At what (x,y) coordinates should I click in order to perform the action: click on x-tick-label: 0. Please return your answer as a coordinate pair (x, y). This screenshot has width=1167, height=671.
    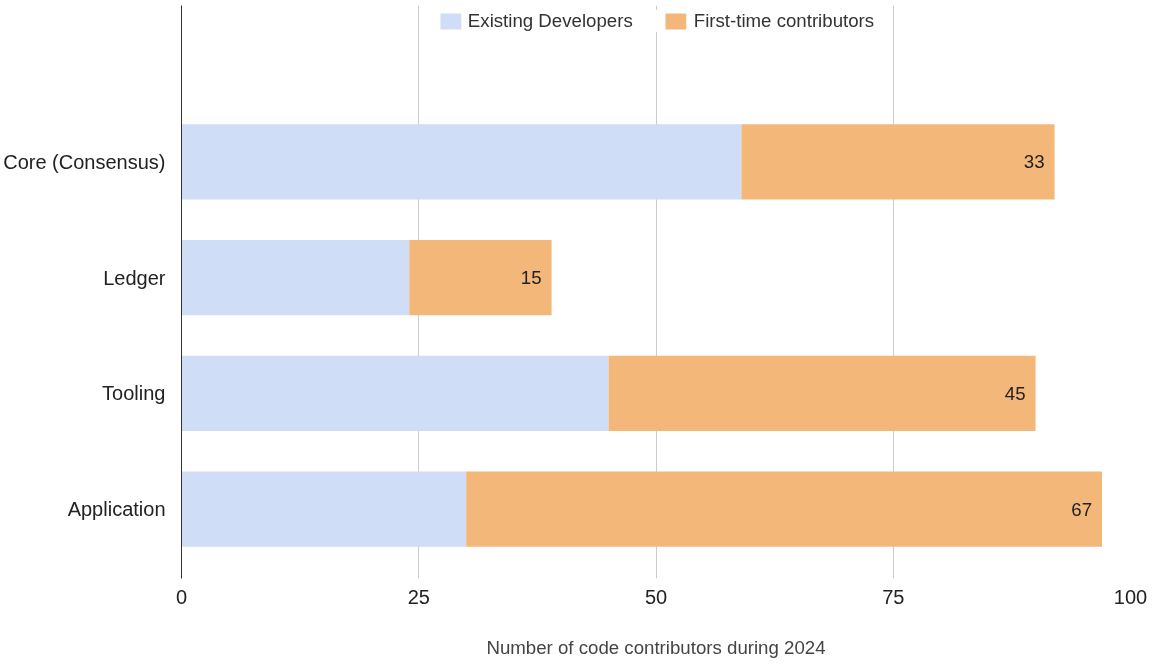
    Looking at the image, I should click on (181, 596).